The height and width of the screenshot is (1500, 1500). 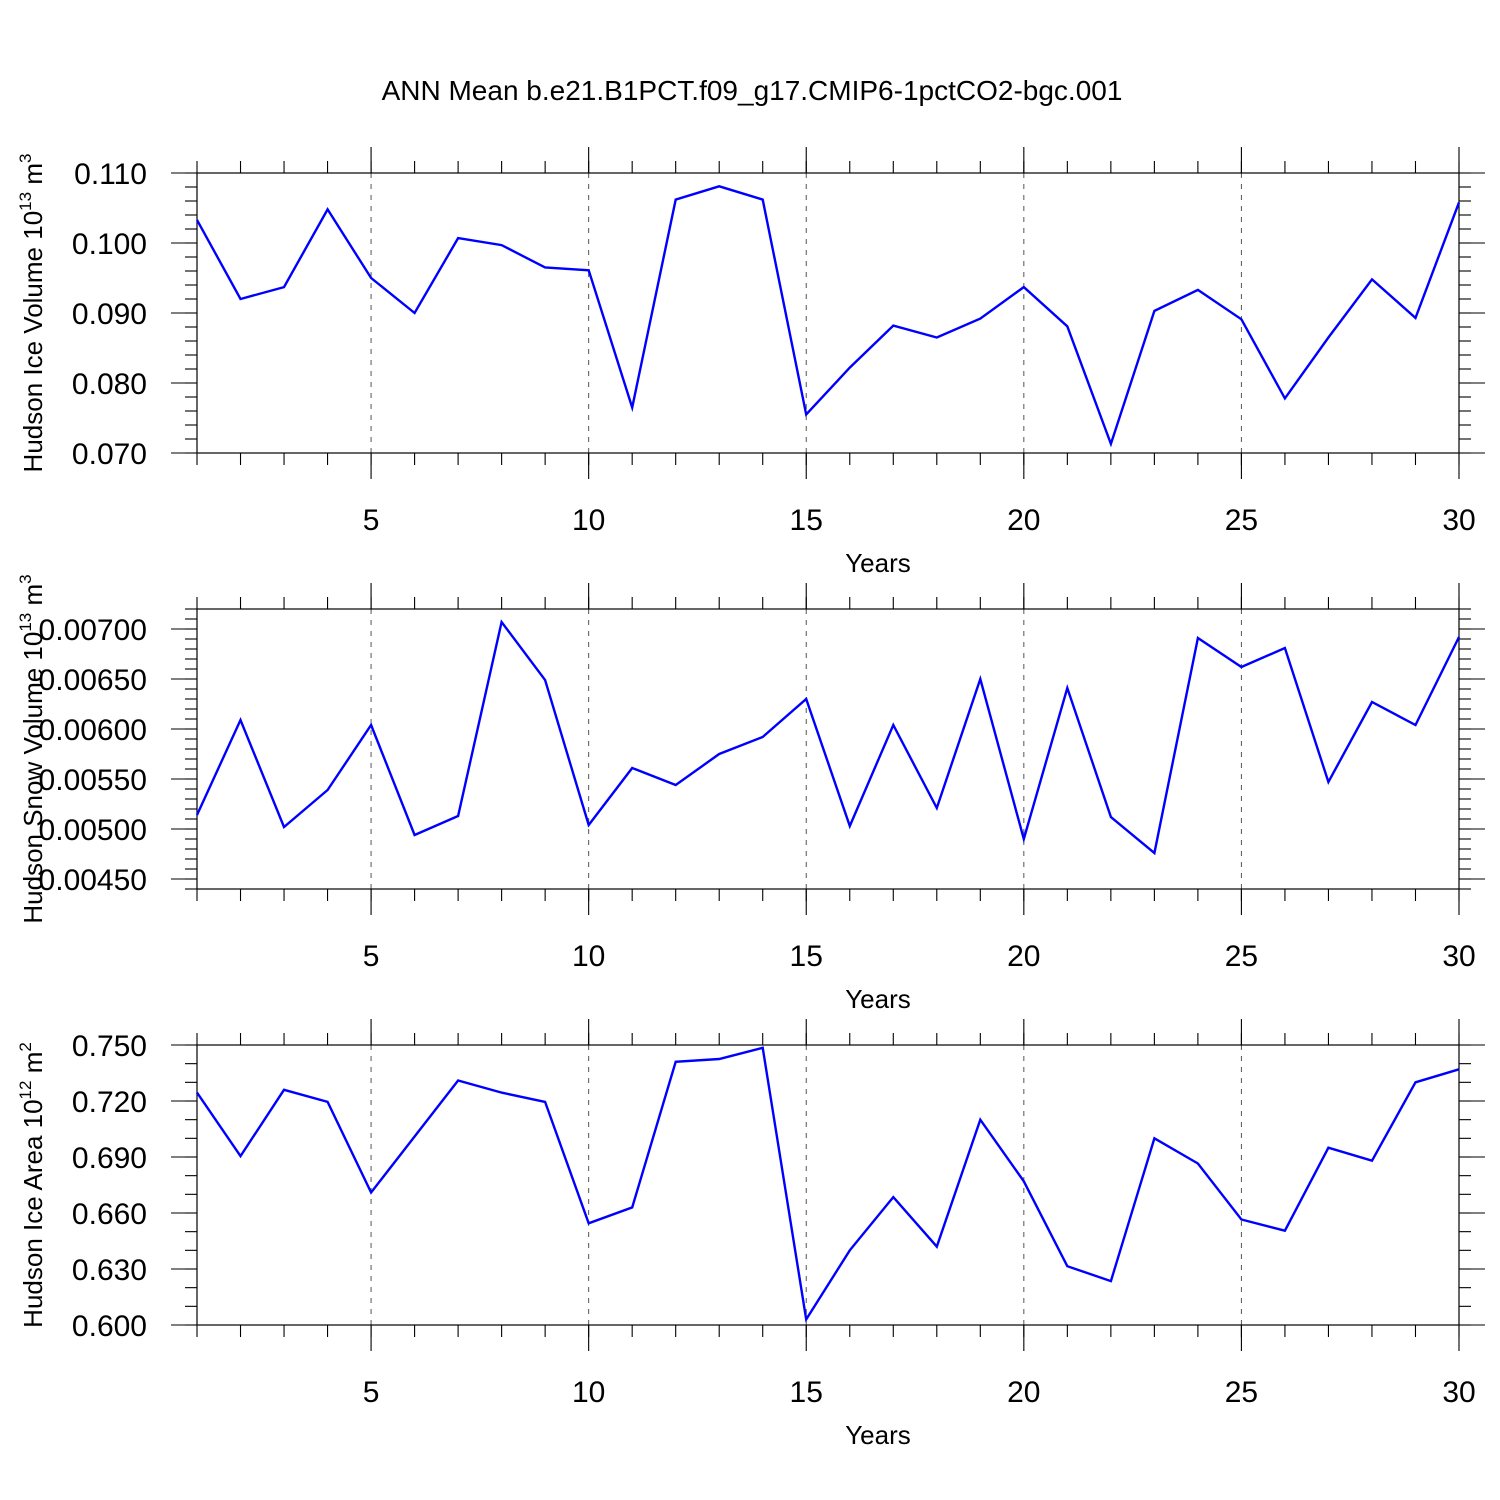 What do you see at coordinates (93, 880) in the screenshot?
I see `y-tick-label: 0.00450` at bounding box center [93, 880].